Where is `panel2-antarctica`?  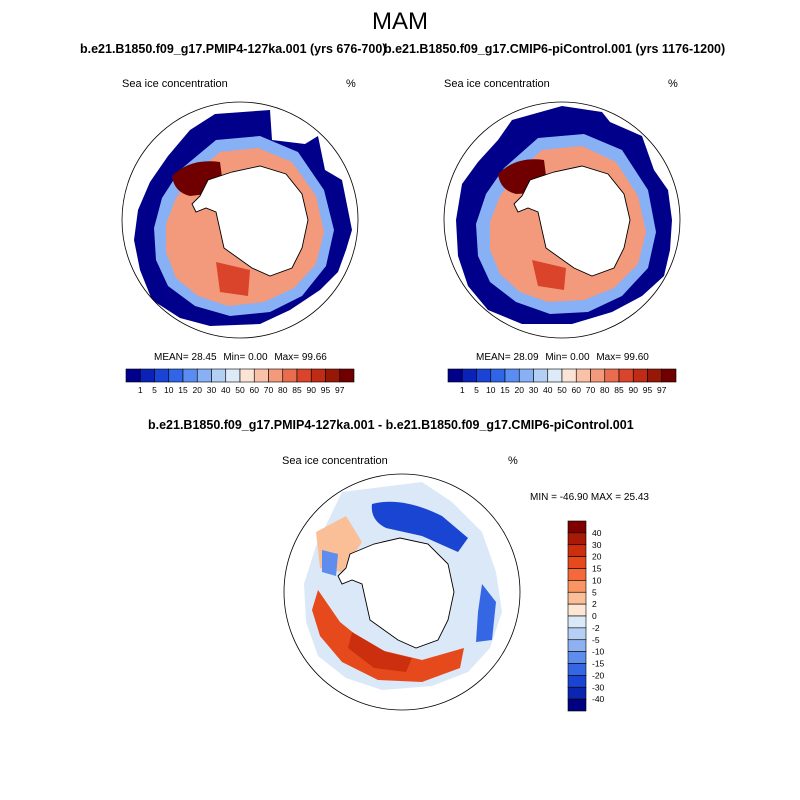 panel2-antarctica is located at coordinates (572, 221).